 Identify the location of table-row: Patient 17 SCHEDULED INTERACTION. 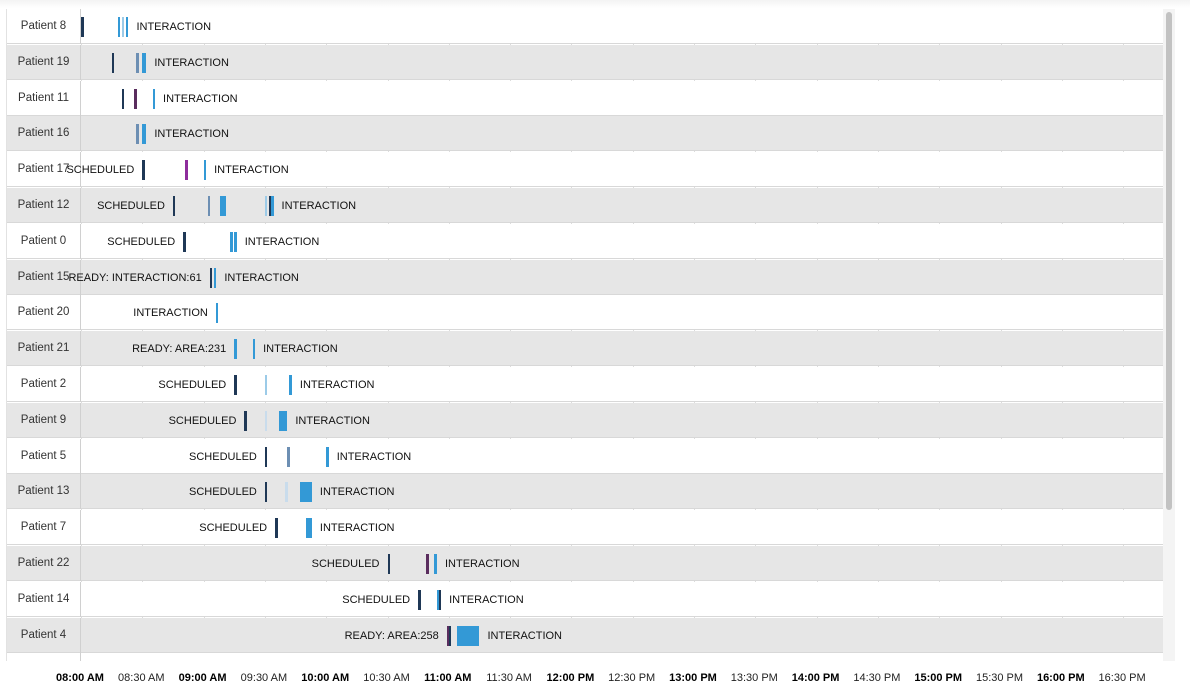
(585, 169).